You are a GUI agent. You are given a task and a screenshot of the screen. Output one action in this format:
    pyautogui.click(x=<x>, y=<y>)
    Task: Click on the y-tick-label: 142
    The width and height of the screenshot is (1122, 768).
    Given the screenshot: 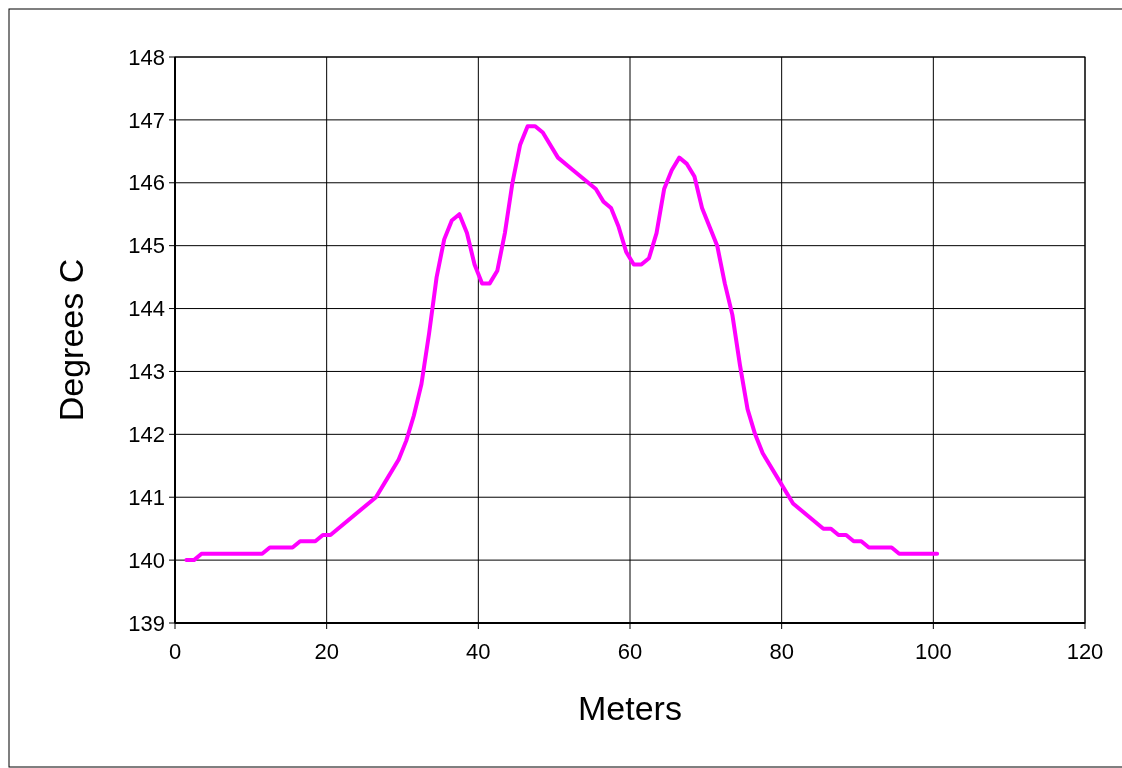 What is the action you would take?
    pyautogui.click(x=146, y=435)
    